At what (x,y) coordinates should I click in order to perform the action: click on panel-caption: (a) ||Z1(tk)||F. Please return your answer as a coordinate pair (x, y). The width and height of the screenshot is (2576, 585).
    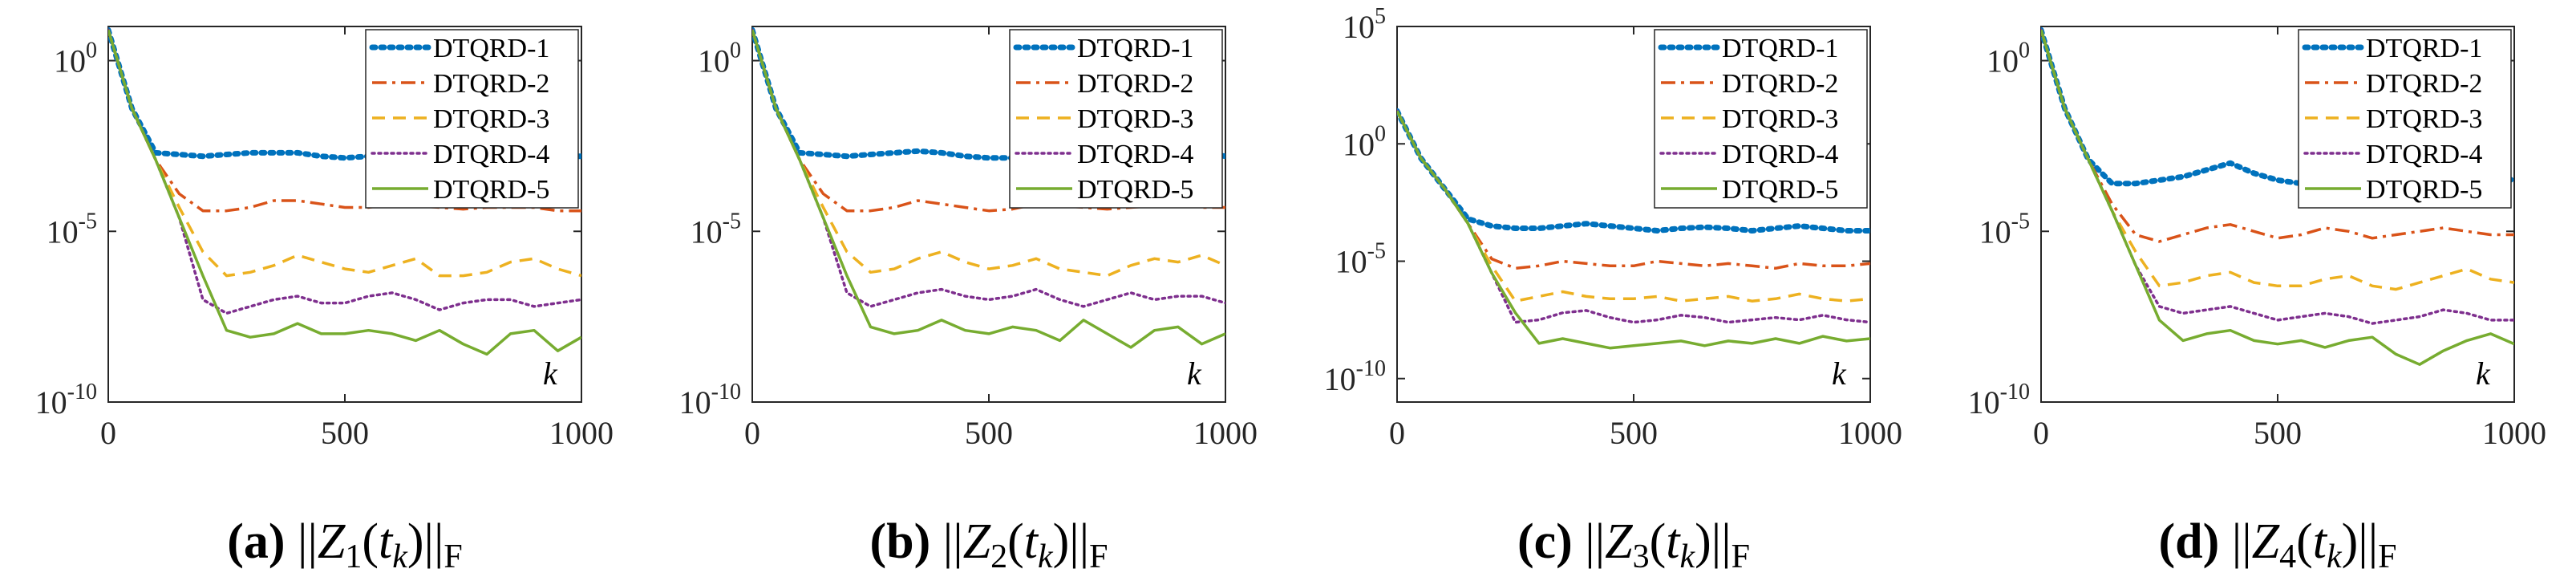
    Looking at the image, I should click on (345, 544).